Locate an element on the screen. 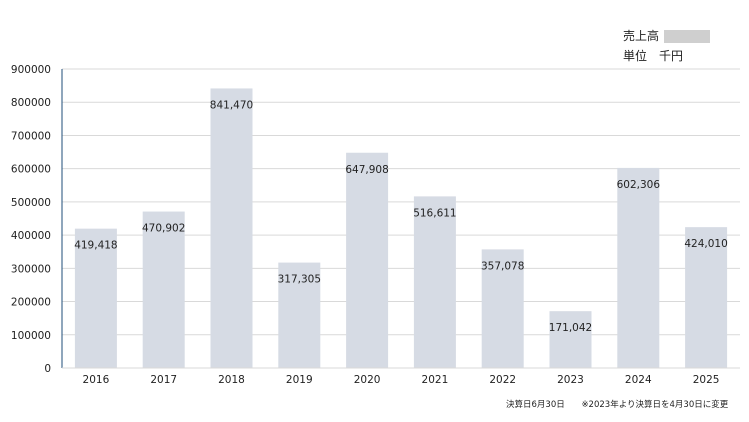  y-tick-label: 200000 is located at coordinates (31, 303).